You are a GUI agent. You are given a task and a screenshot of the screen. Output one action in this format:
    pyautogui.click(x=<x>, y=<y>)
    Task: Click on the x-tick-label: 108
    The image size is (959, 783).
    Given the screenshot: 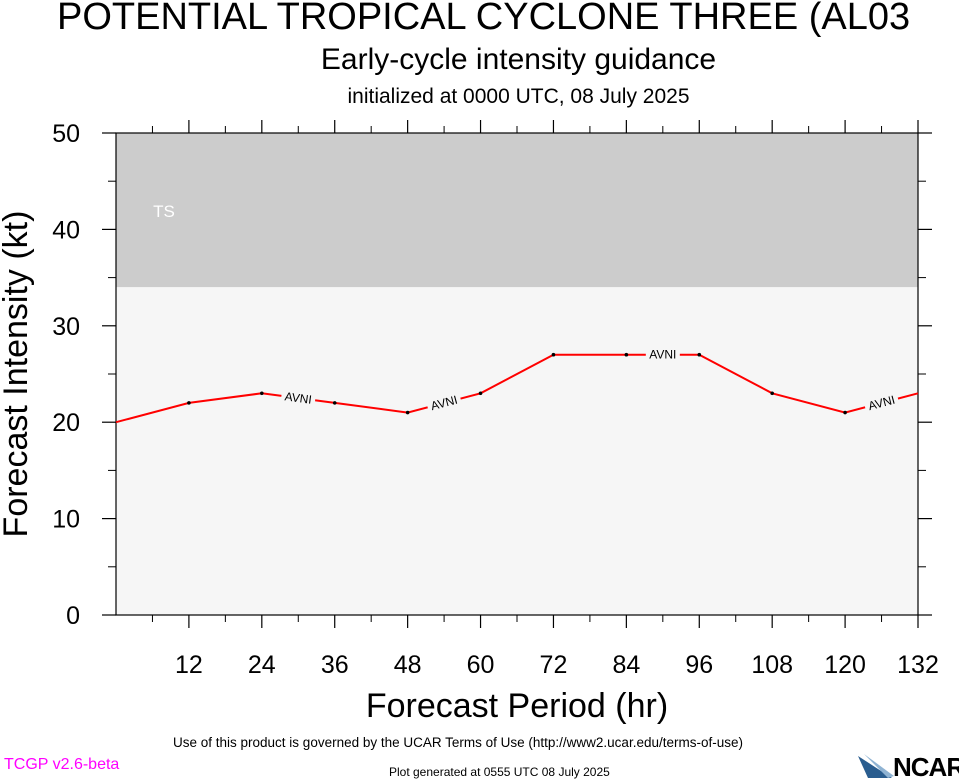 What is the action you would take?
    pyautogui.click(x=772, y=665)
    